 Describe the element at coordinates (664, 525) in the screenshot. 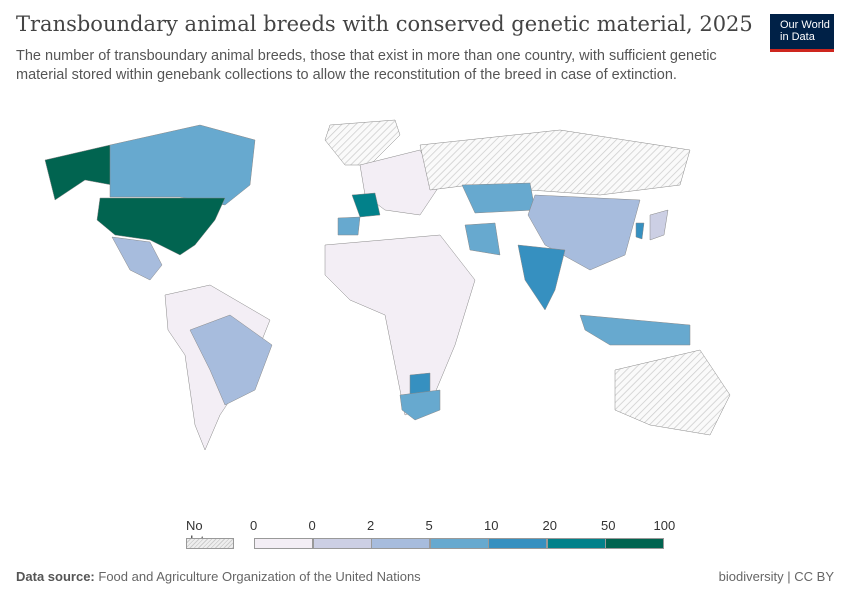

I see `legend-tick: 100` at that location.